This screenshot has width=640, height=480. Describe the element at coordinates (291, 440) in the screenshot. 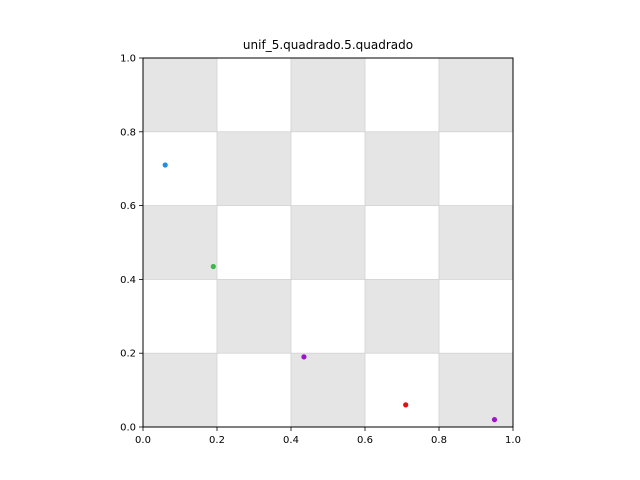

I see `x-tick-label: 0.4` at that location.